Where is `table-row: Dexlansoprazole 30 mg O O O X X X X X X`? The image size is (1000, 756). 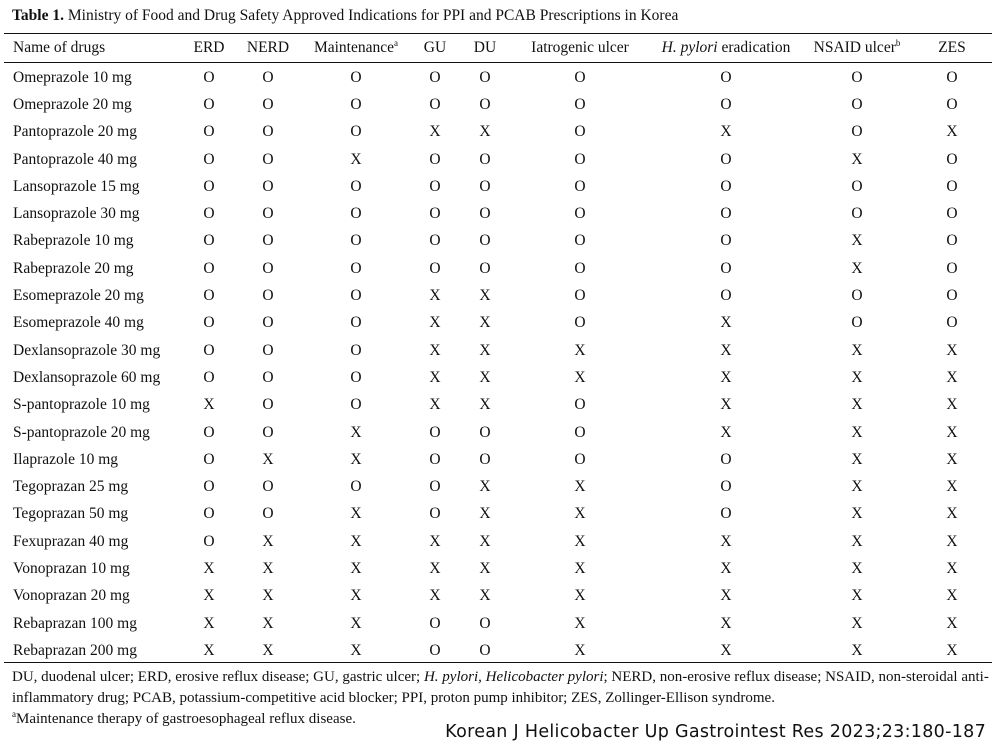 table-row: Dexlansoprazole 30 mg O O O X X X X X X is located at coordinates (498, 350).